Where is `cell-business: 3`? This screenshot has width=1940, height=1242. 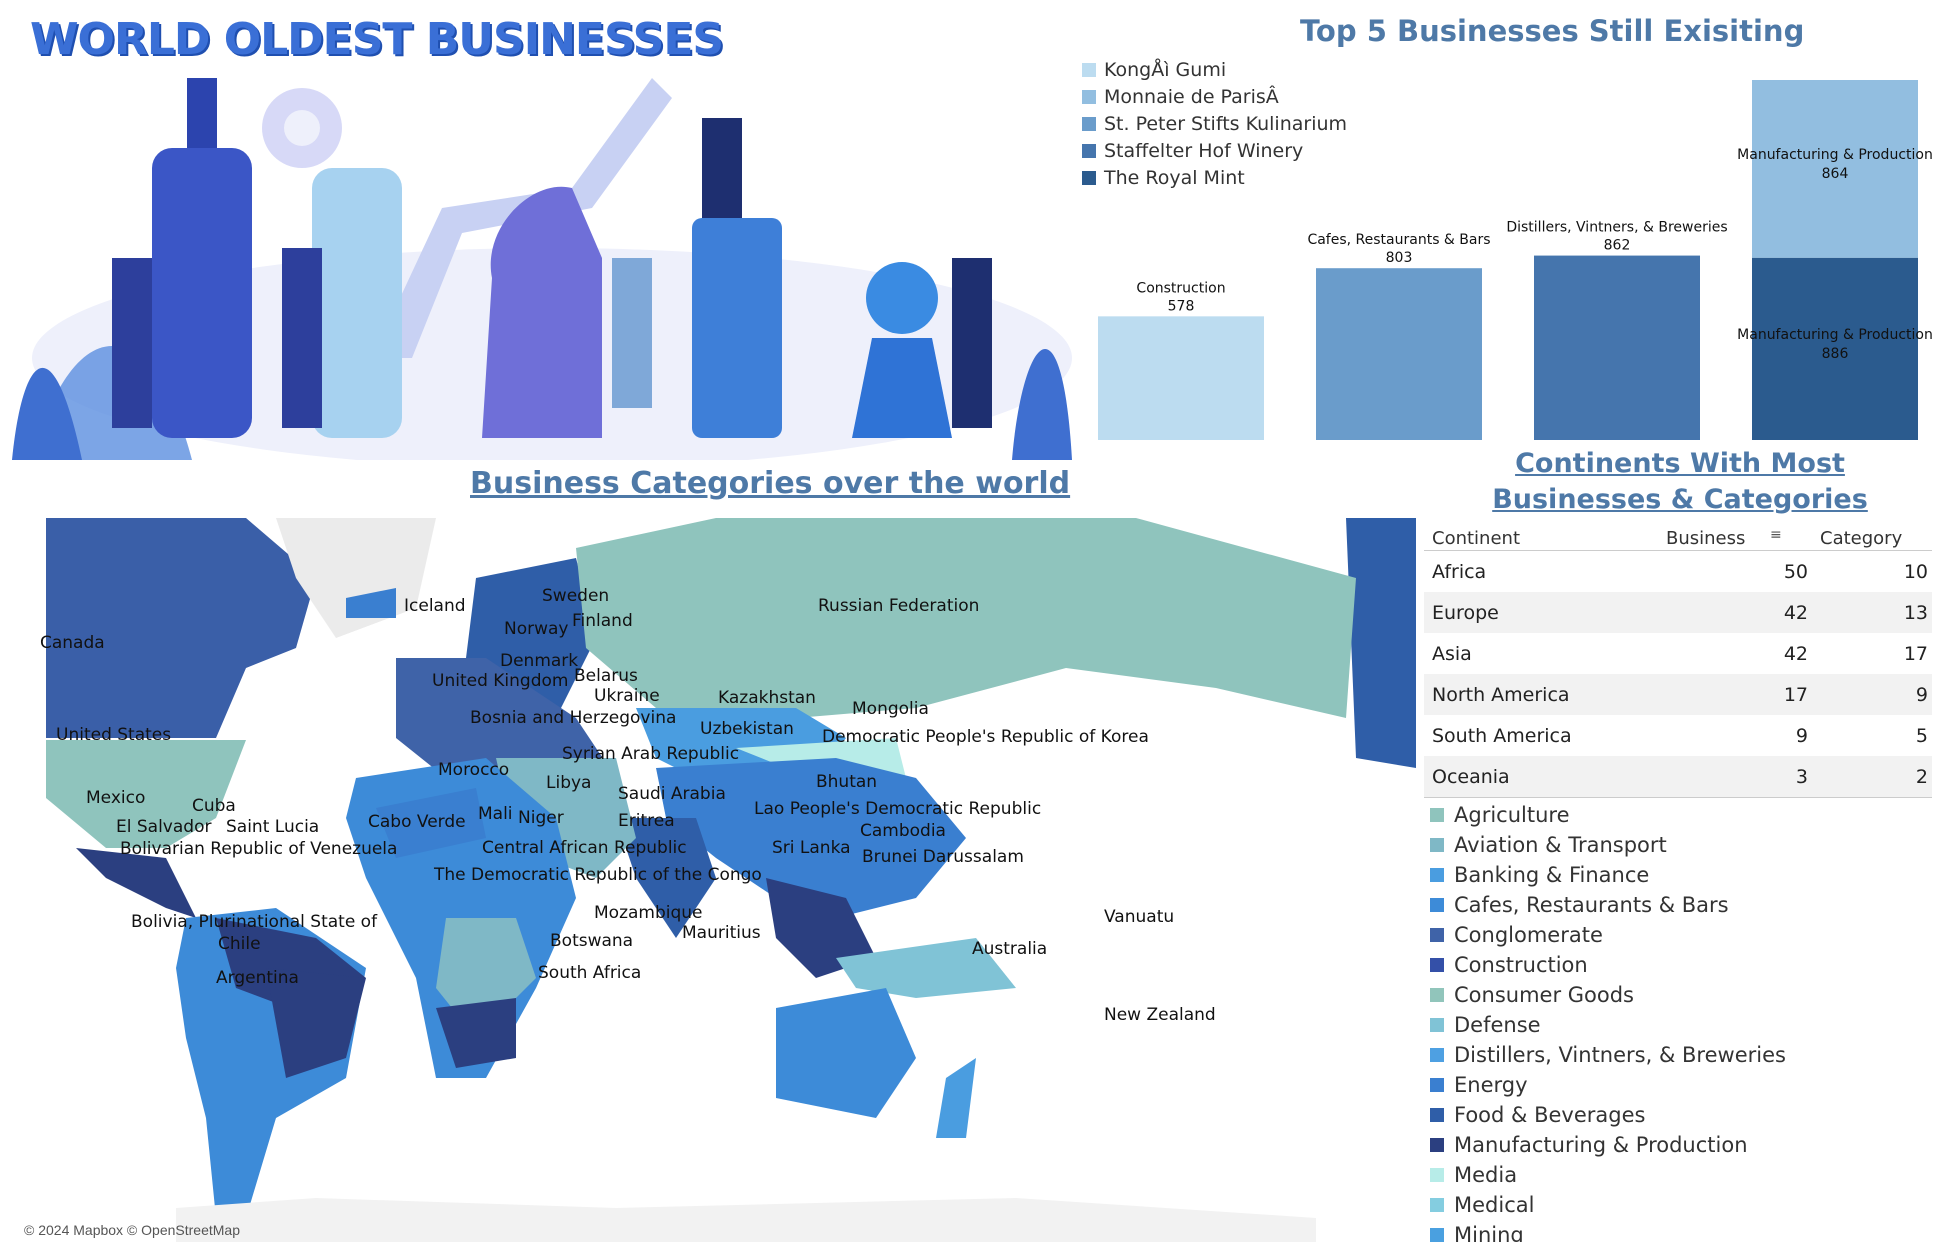
cell-business: 3 is located at coordinates (1801, 776).